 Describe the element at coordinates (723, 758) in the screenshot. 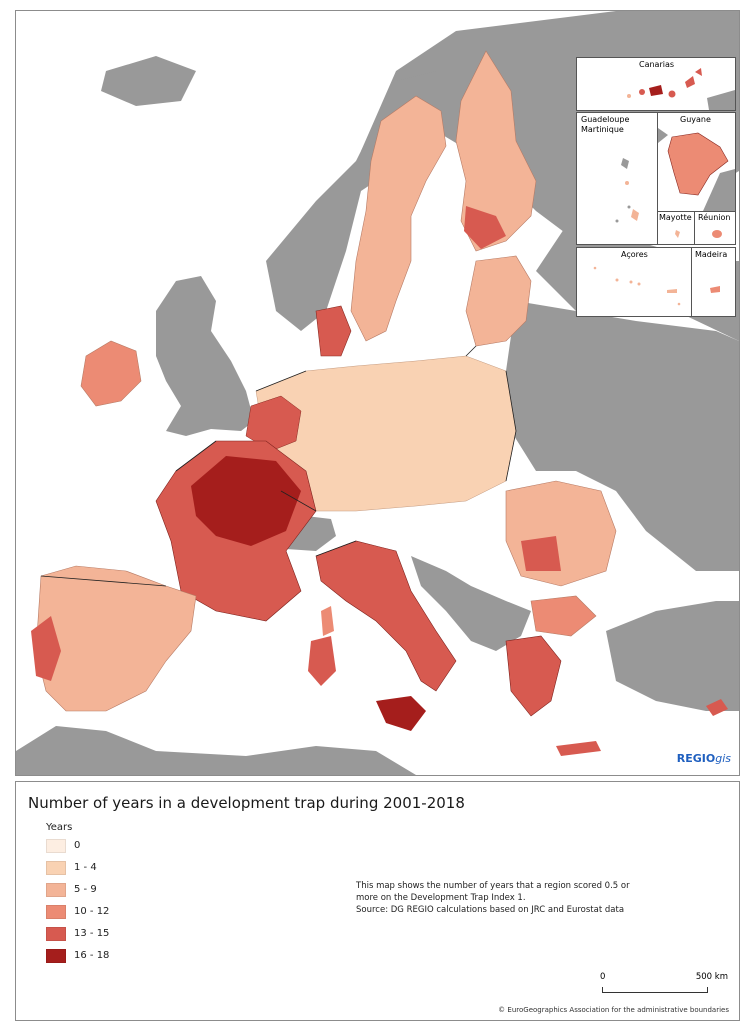

I see `regiogis-logo-italic: gis` at that location.